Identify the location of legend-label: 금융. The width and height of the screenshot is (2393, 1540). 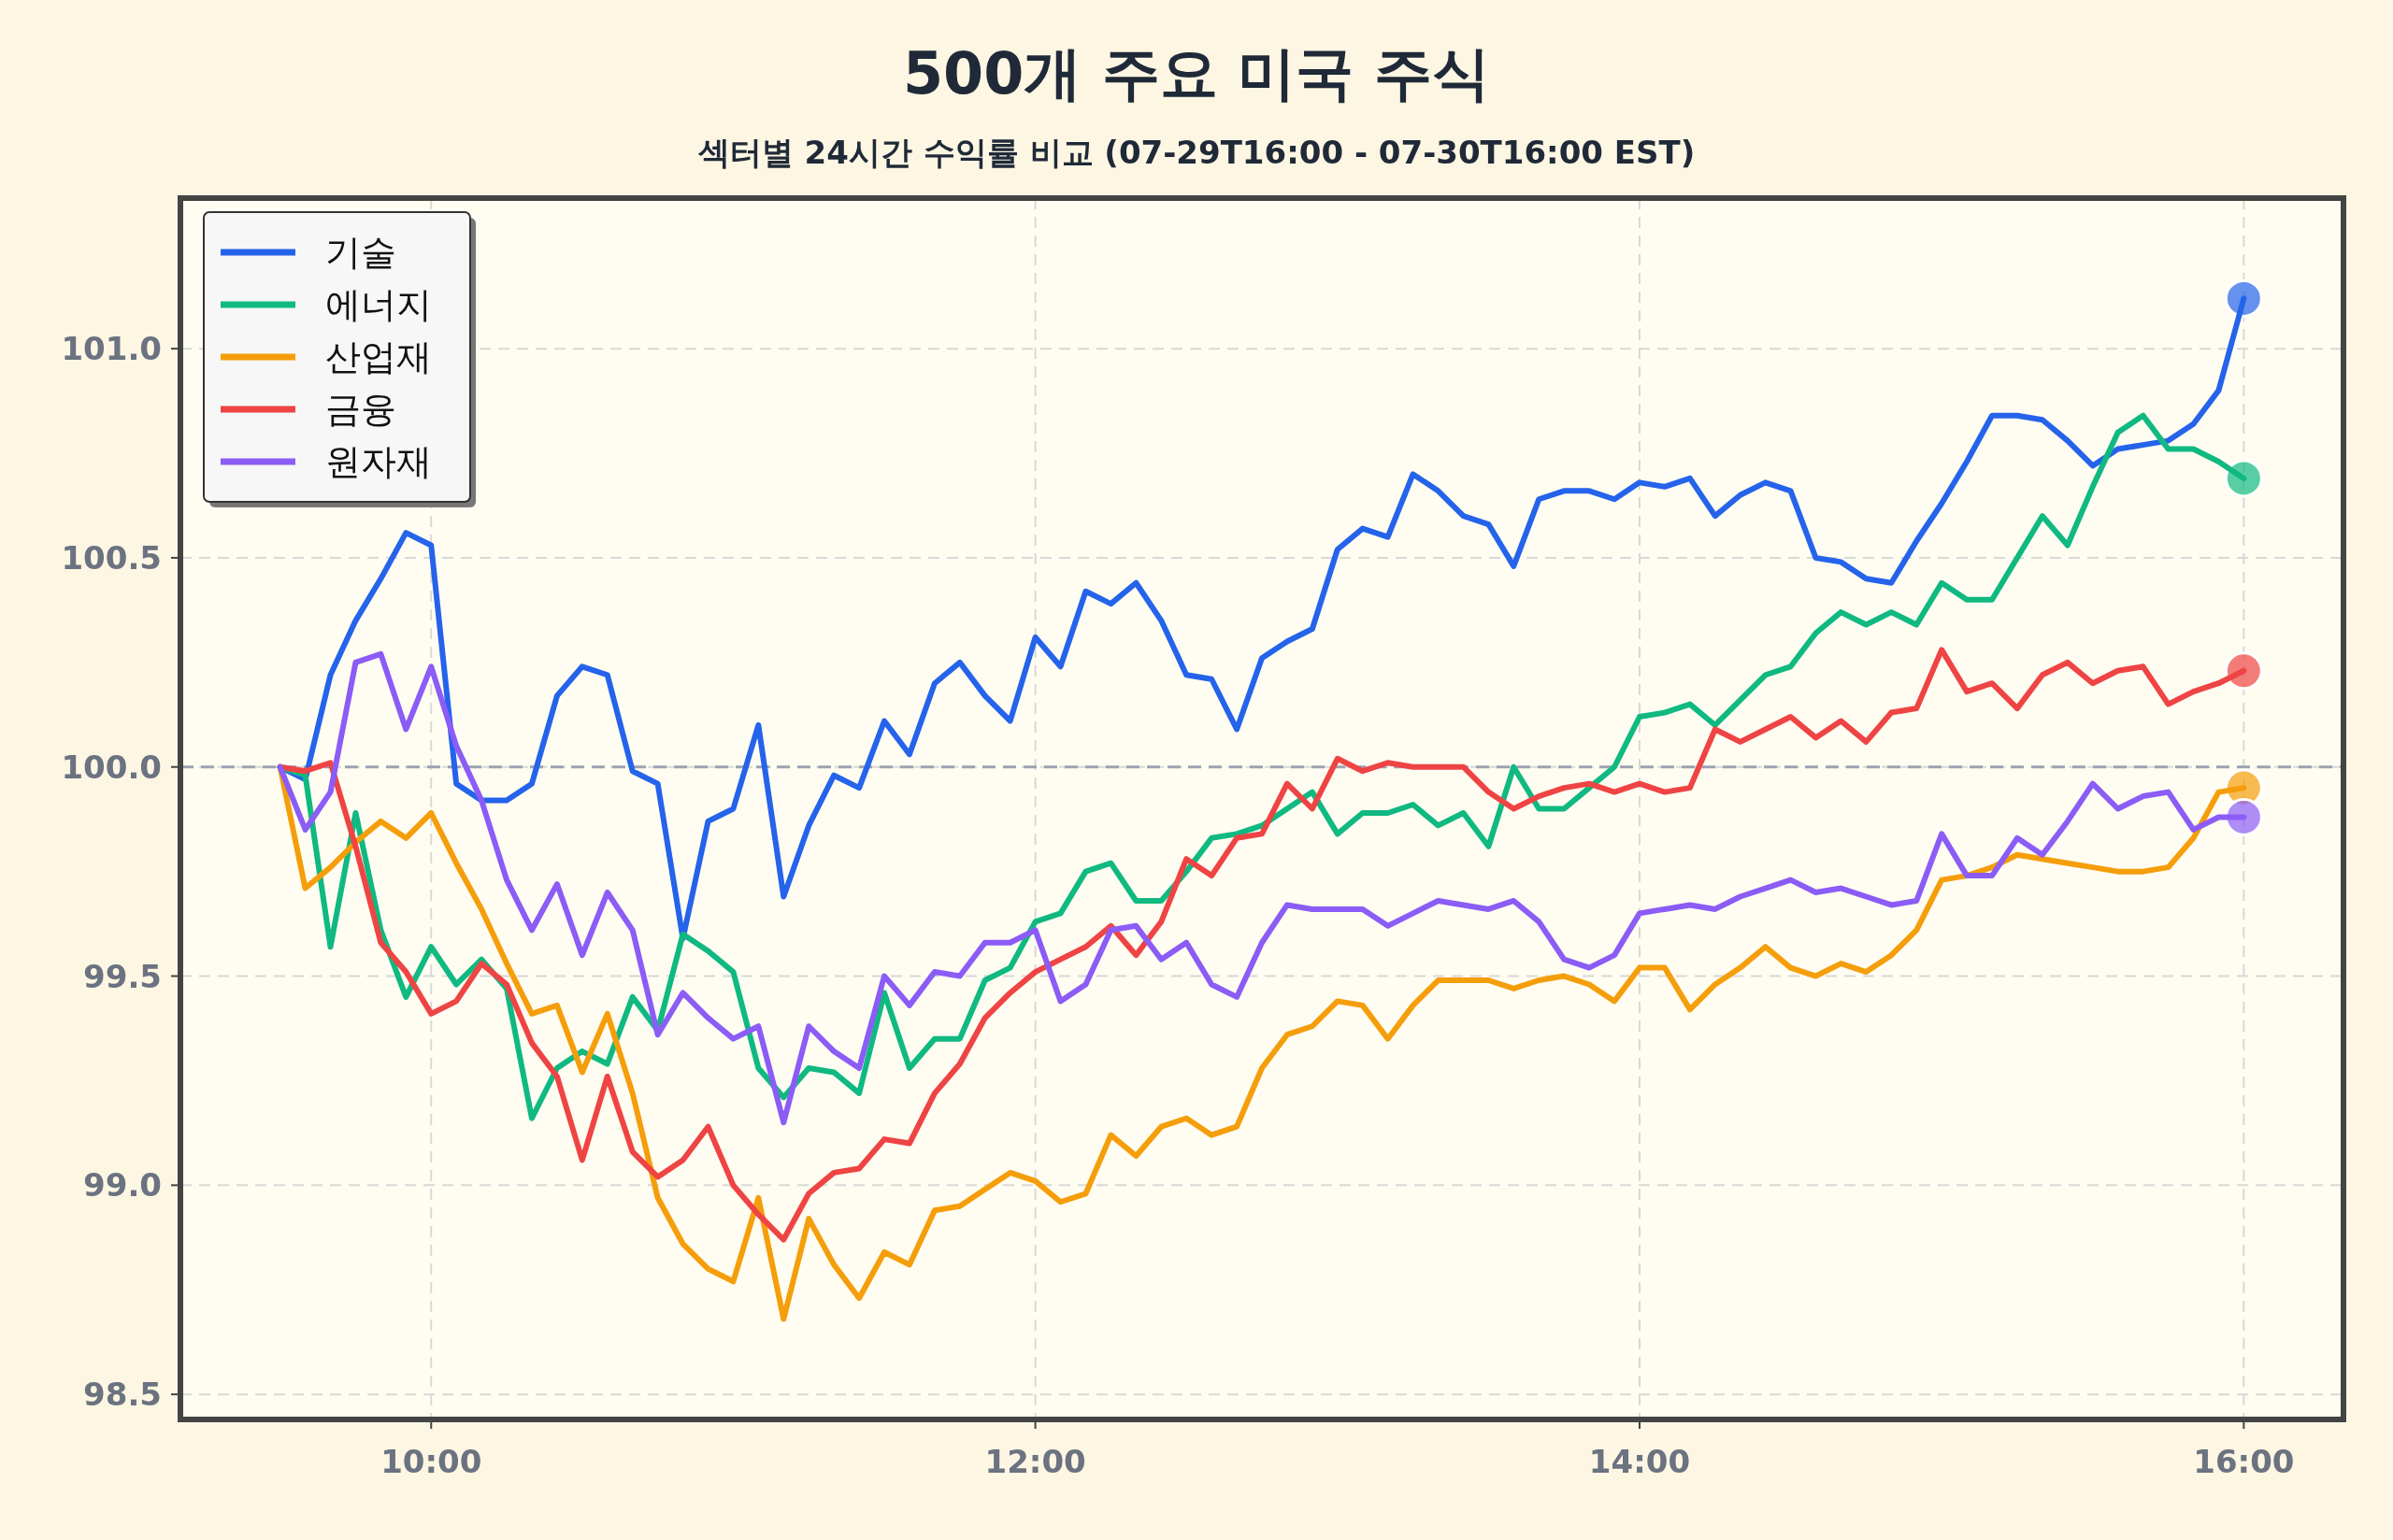
(361, 409).